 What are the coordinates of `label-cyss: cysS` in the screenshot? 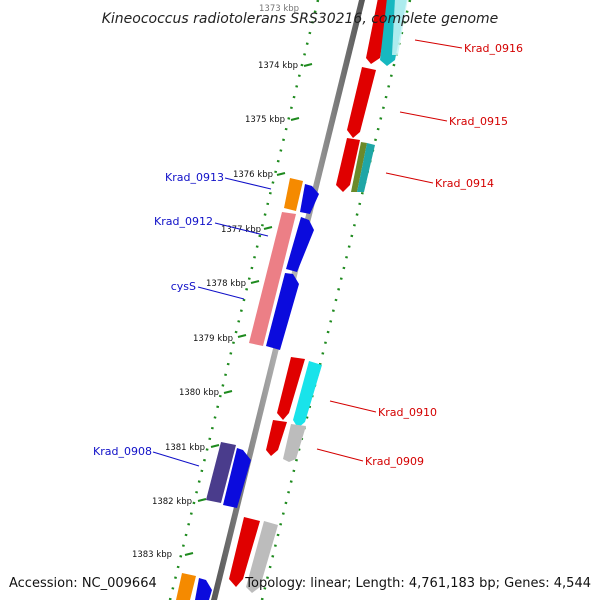 It's located at (183, 286).